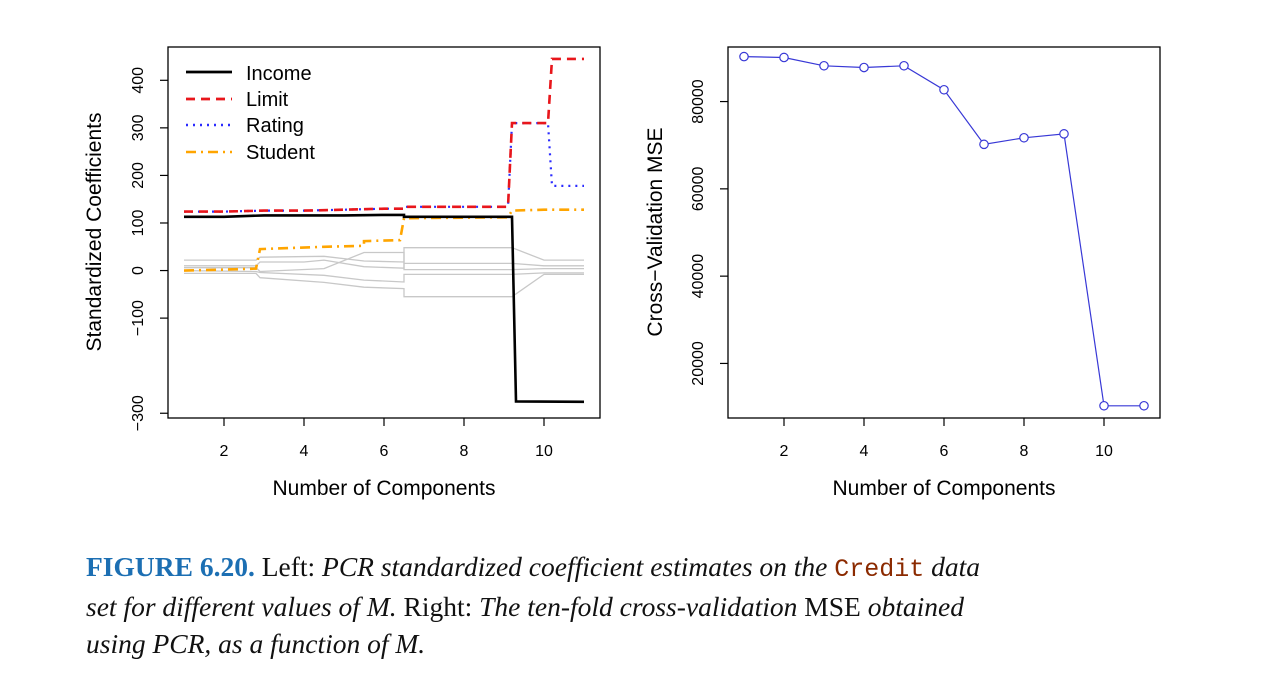 The height and width of the screenshot is (679, 1280). What do you see at coordinates (383, 240) in the screenshot?
I see `series-student-line` at bounding box center [383, 240].